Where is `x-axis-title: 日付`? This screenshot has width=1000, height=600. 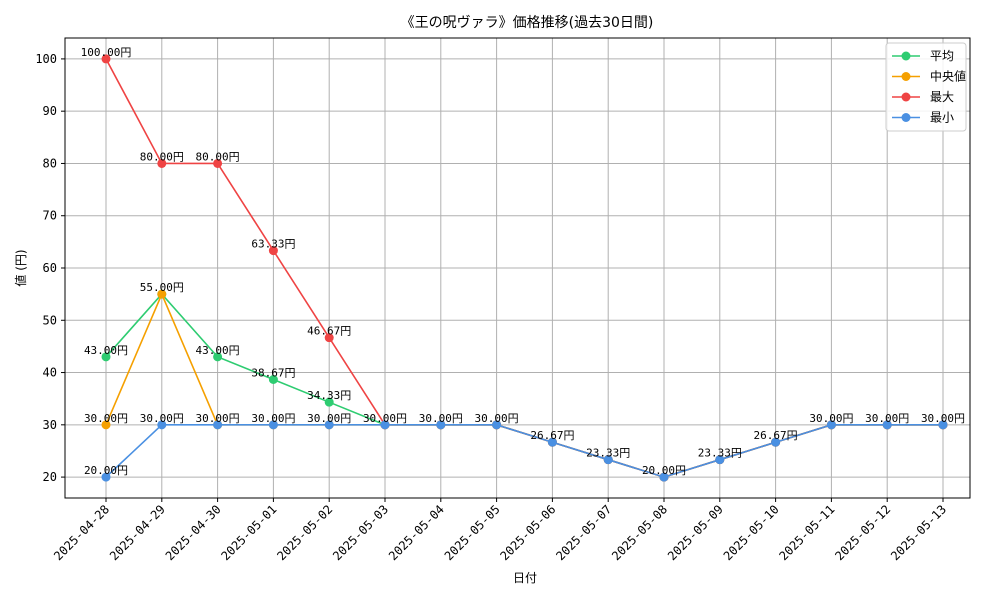
x-axis-title: 日付 is located at coordinates (525, 578).